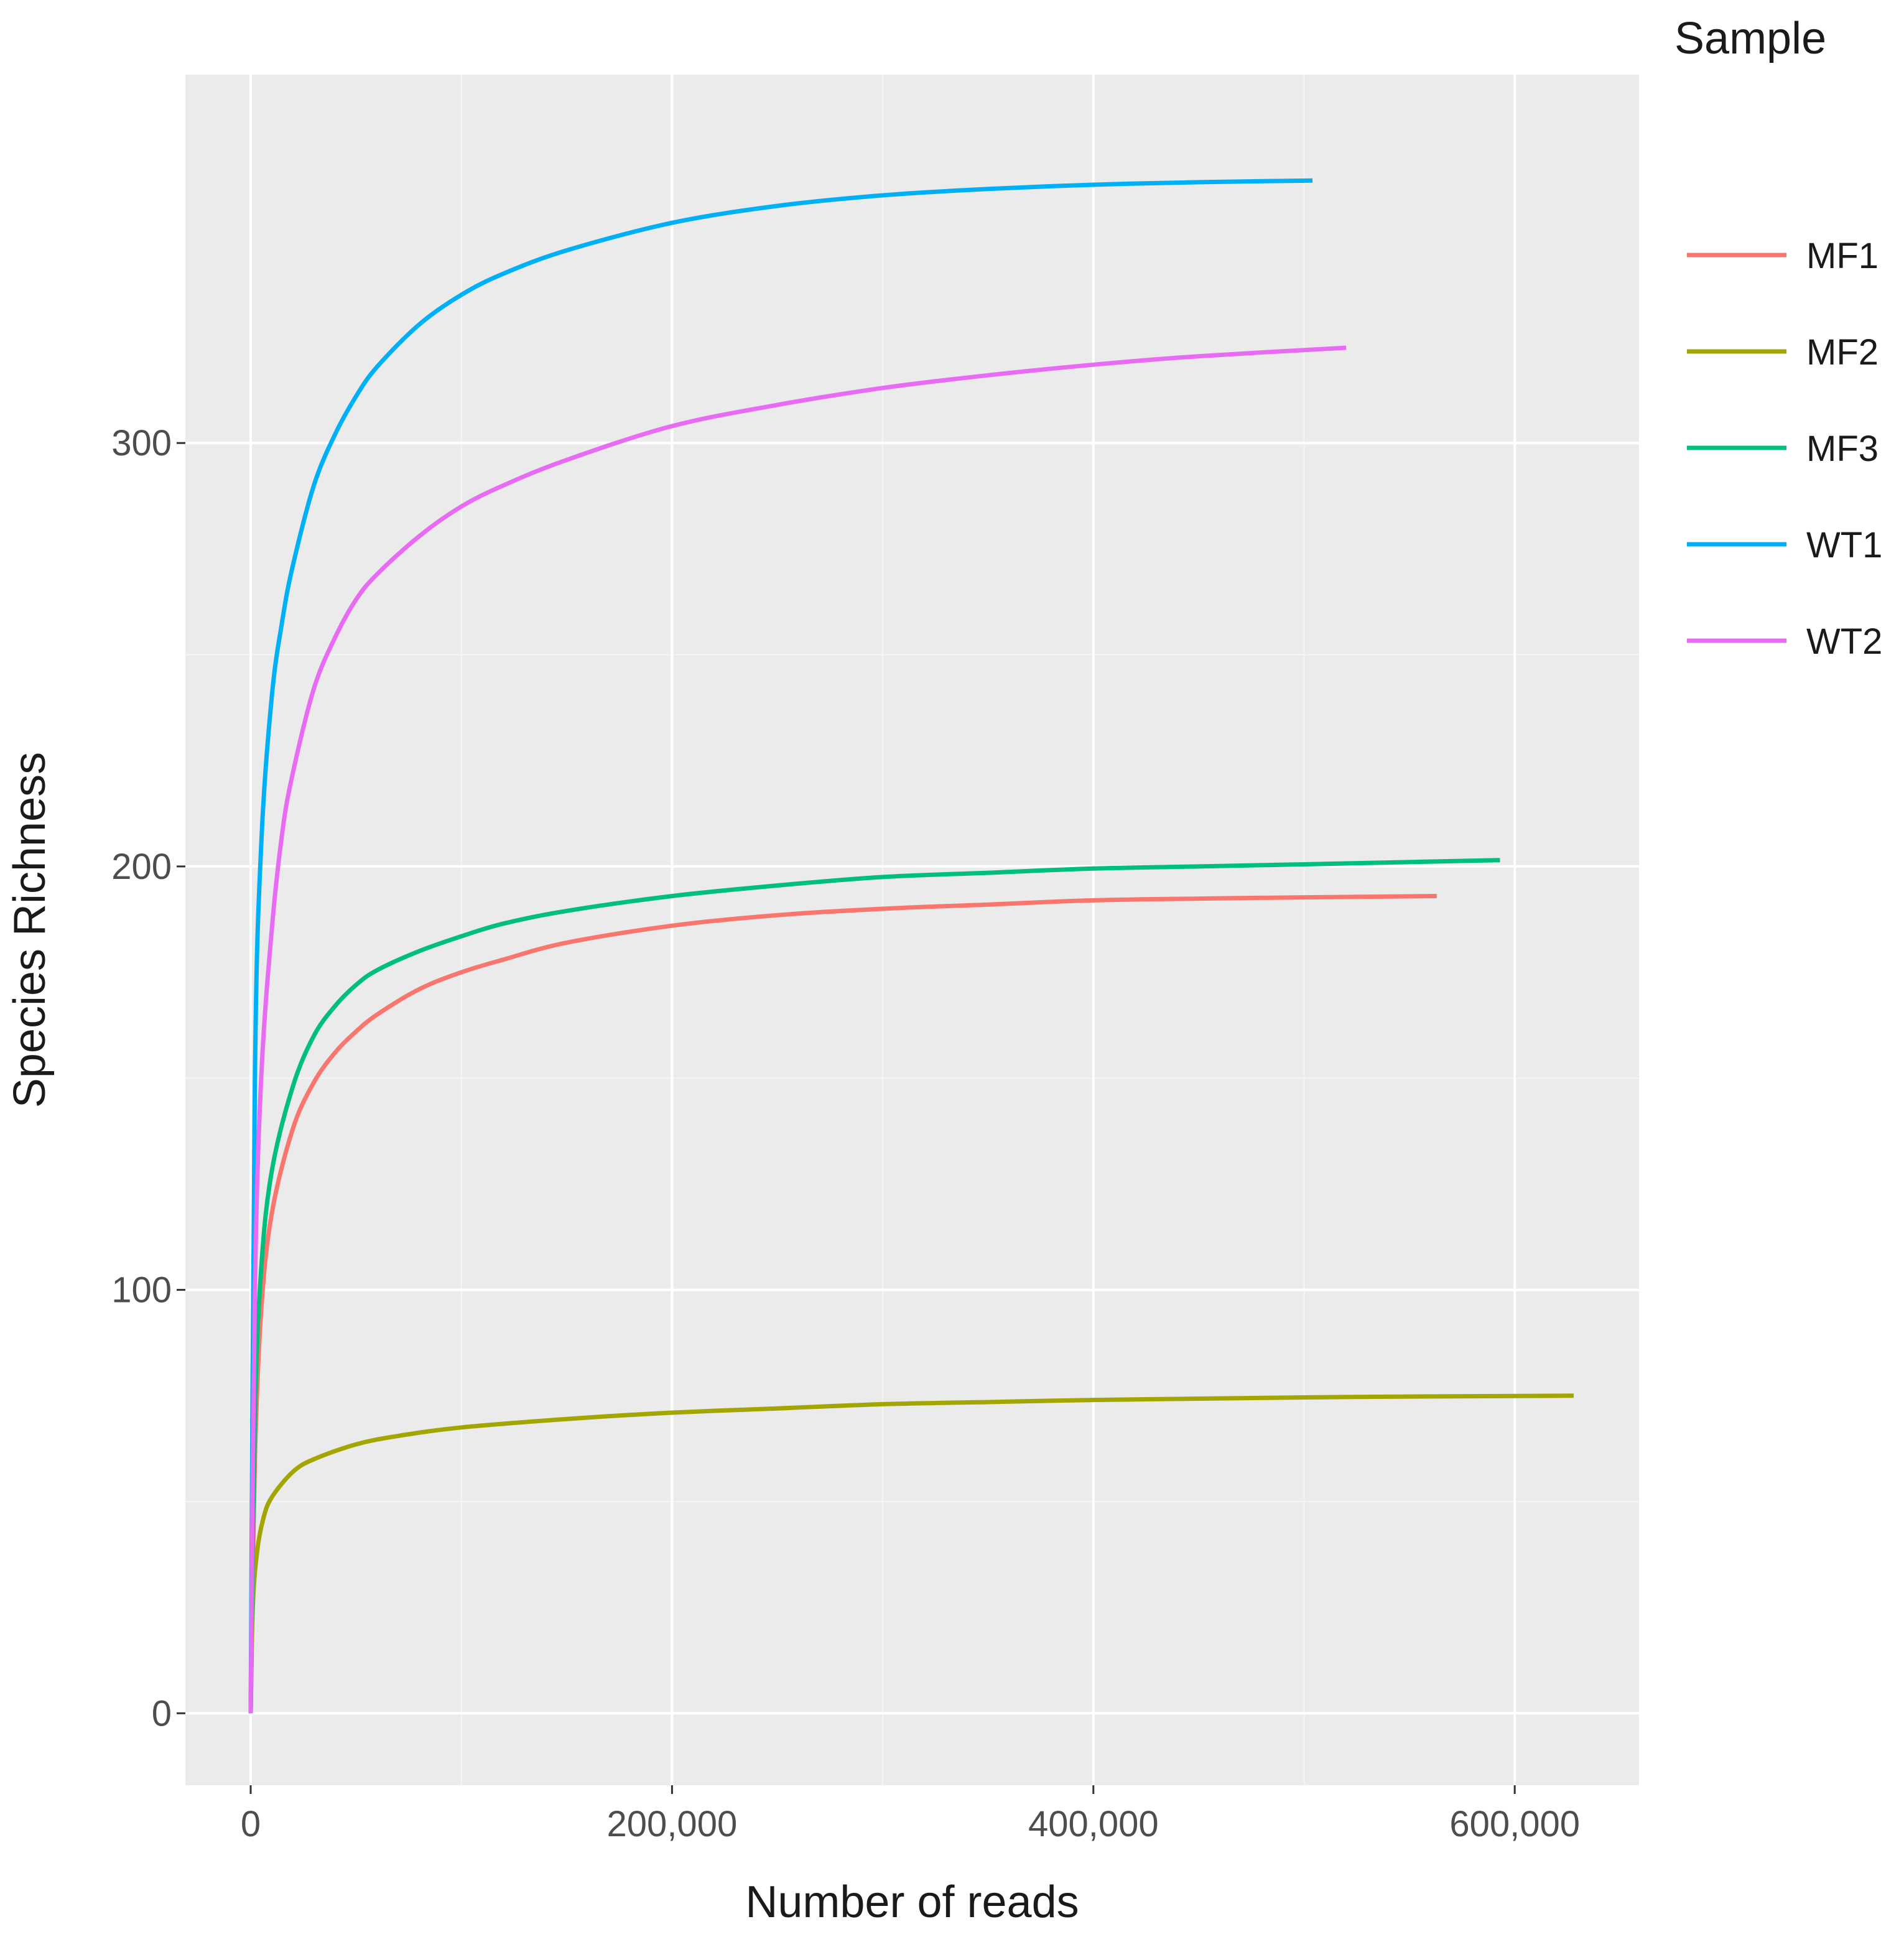 The width and height of the screenshot is (1904, 1942). Describe the element at coordinates (1093, 1824) in the screenshot. I see `x-tick-label: 400,000` at that location.